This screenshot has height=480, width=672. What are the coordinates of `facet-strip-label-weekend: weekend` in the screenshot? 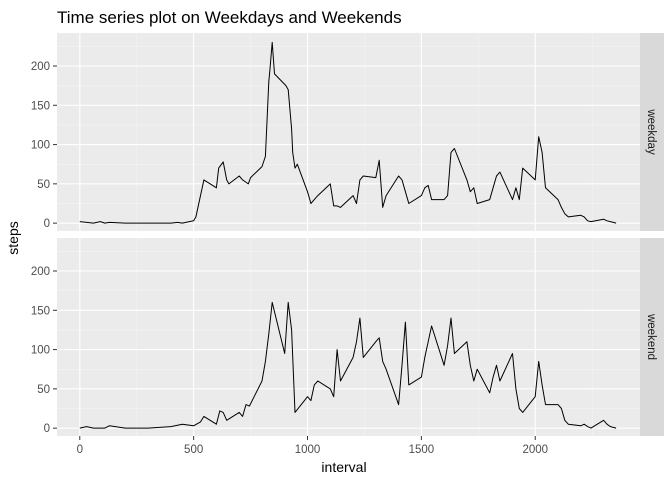 It's located at (651, 336).